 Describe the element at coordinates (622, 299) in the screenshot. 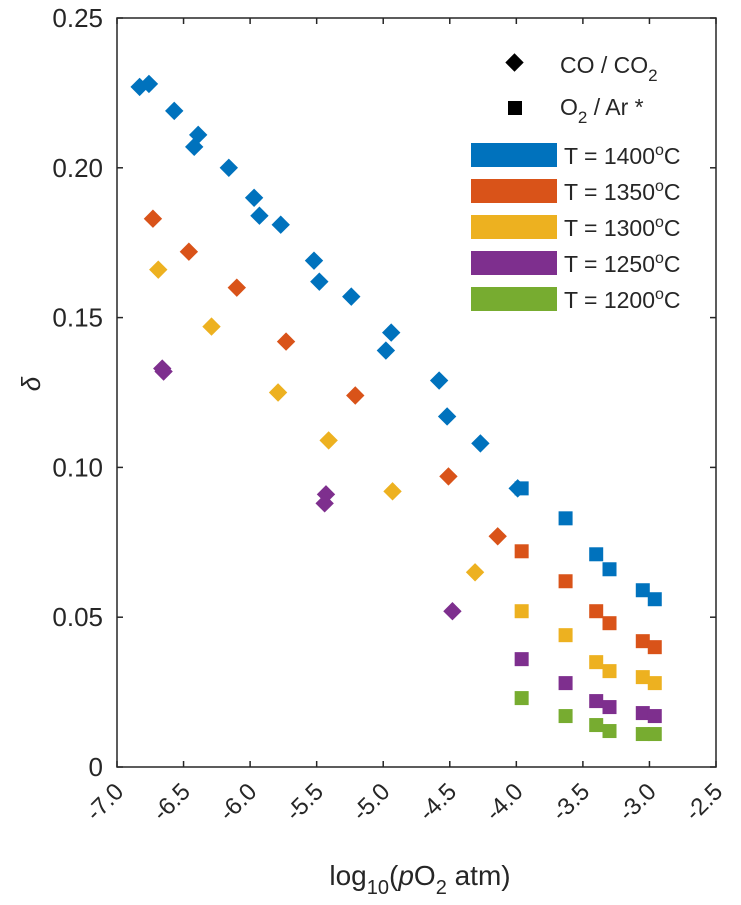

I see `legend-series-label: T = 1200oC` at that location.